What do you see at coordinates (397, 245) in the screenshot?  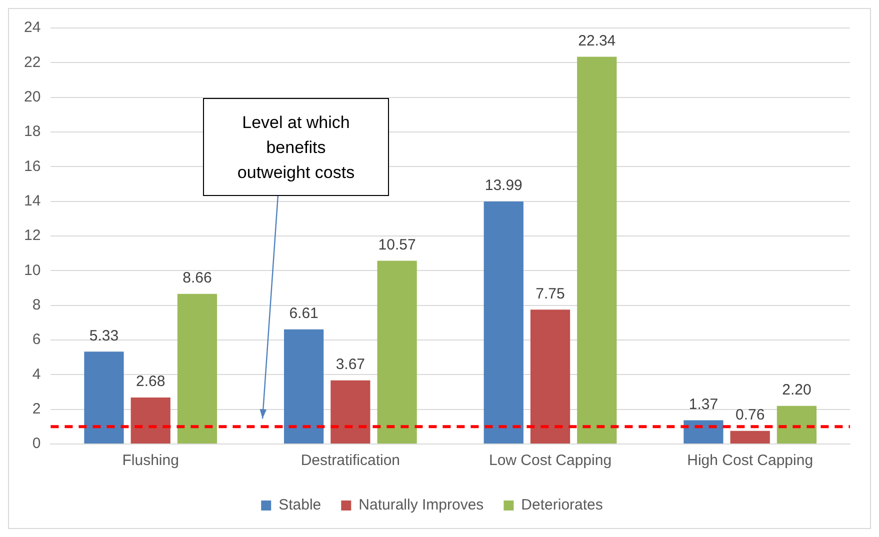 I see `data-label: 10.57` at bounding box center [397, 245].